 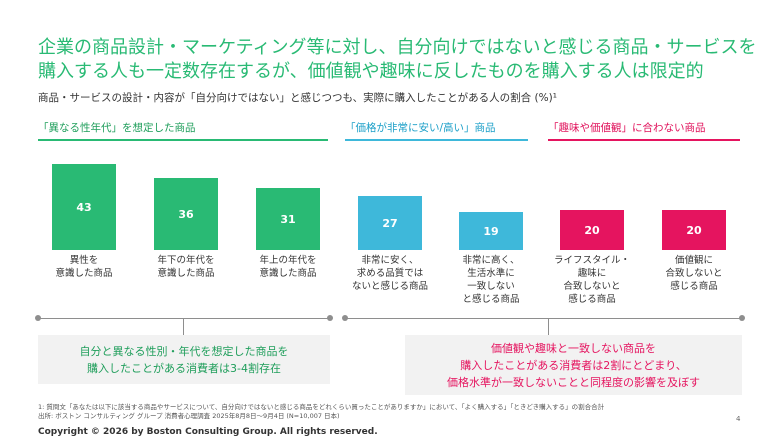 I want to click on group-header-price: 「価格が非常に安い/高い」商品, so click(x=436, y=130).